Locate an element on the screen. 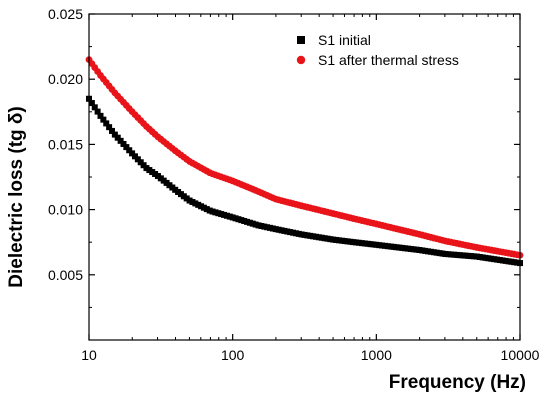 The image size is (550, 407). x-tick-label: 100 is located at coordinates (233, 355).